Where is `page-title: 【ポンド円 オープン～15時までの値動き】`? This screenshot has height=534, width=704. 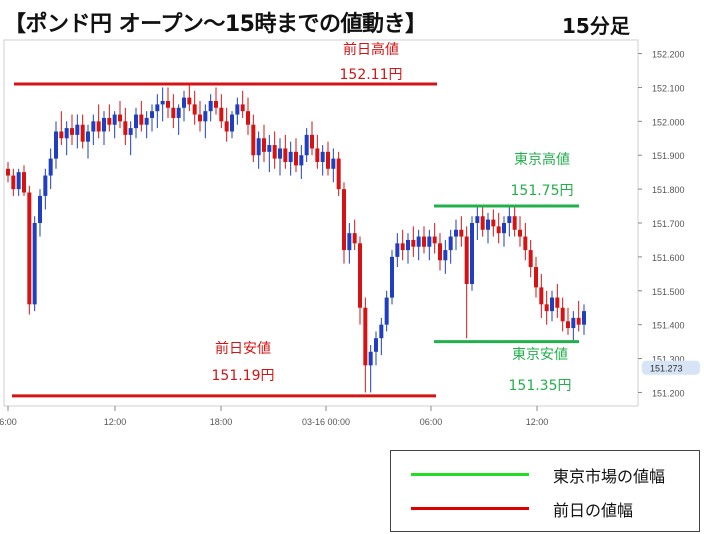 page-title: 【ポンド円 オープン～15時までの値動き】 is located at coordinates (215, 24).